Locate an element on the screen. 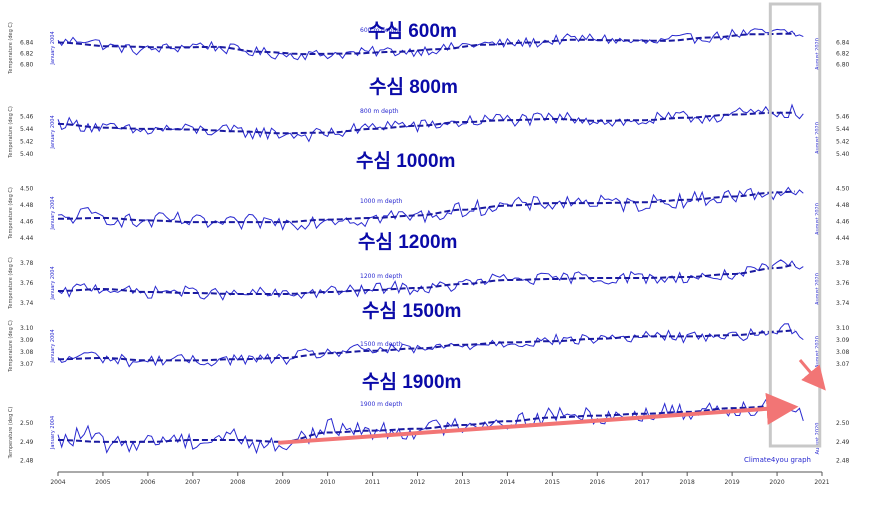 This screenshot has height=511, width=879. credit-label: Climate4you graph is located at coordinates (777, 460).